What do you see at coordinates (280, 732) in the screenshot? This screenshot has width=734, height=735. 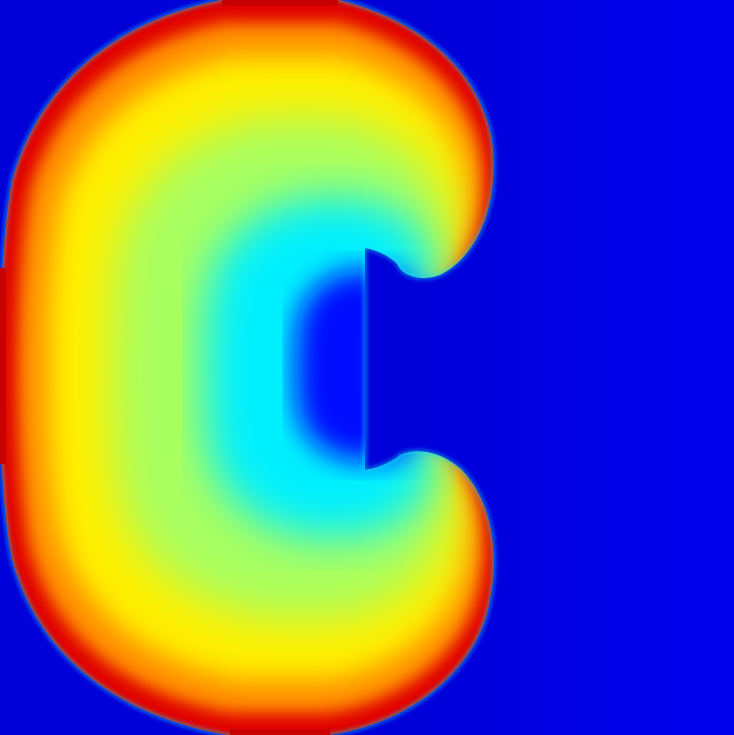 I see `bottom-edge-red-patch` at bounding box center [280, 732].